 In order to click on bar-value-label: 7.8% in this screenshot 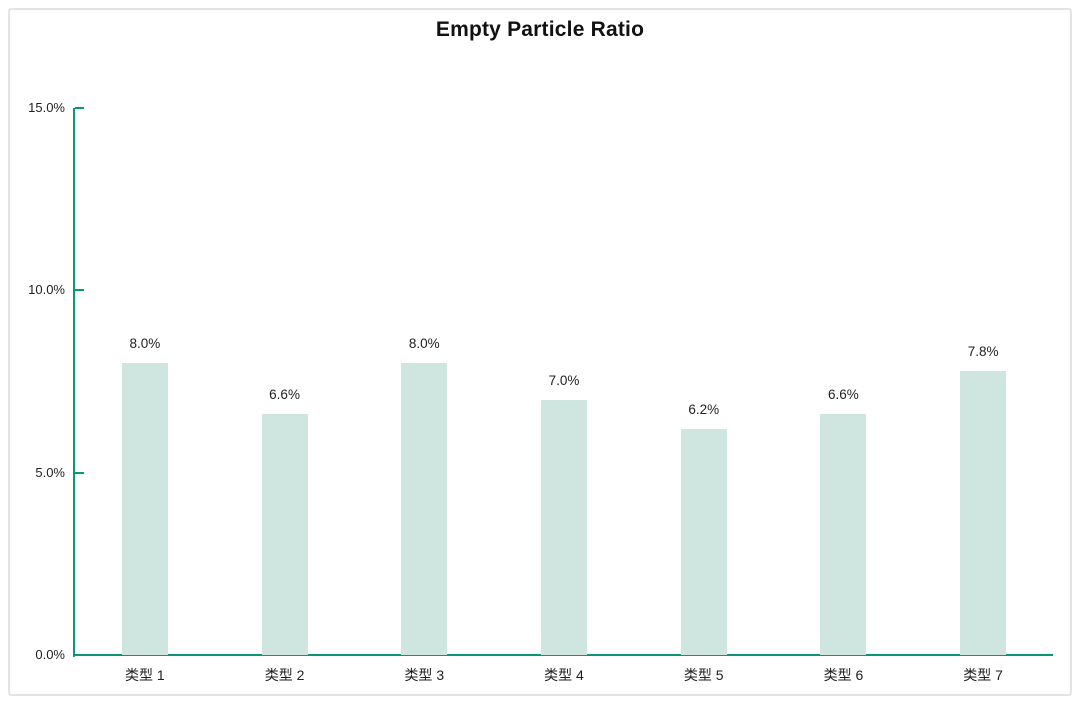, I will do `click(983, 351)`.